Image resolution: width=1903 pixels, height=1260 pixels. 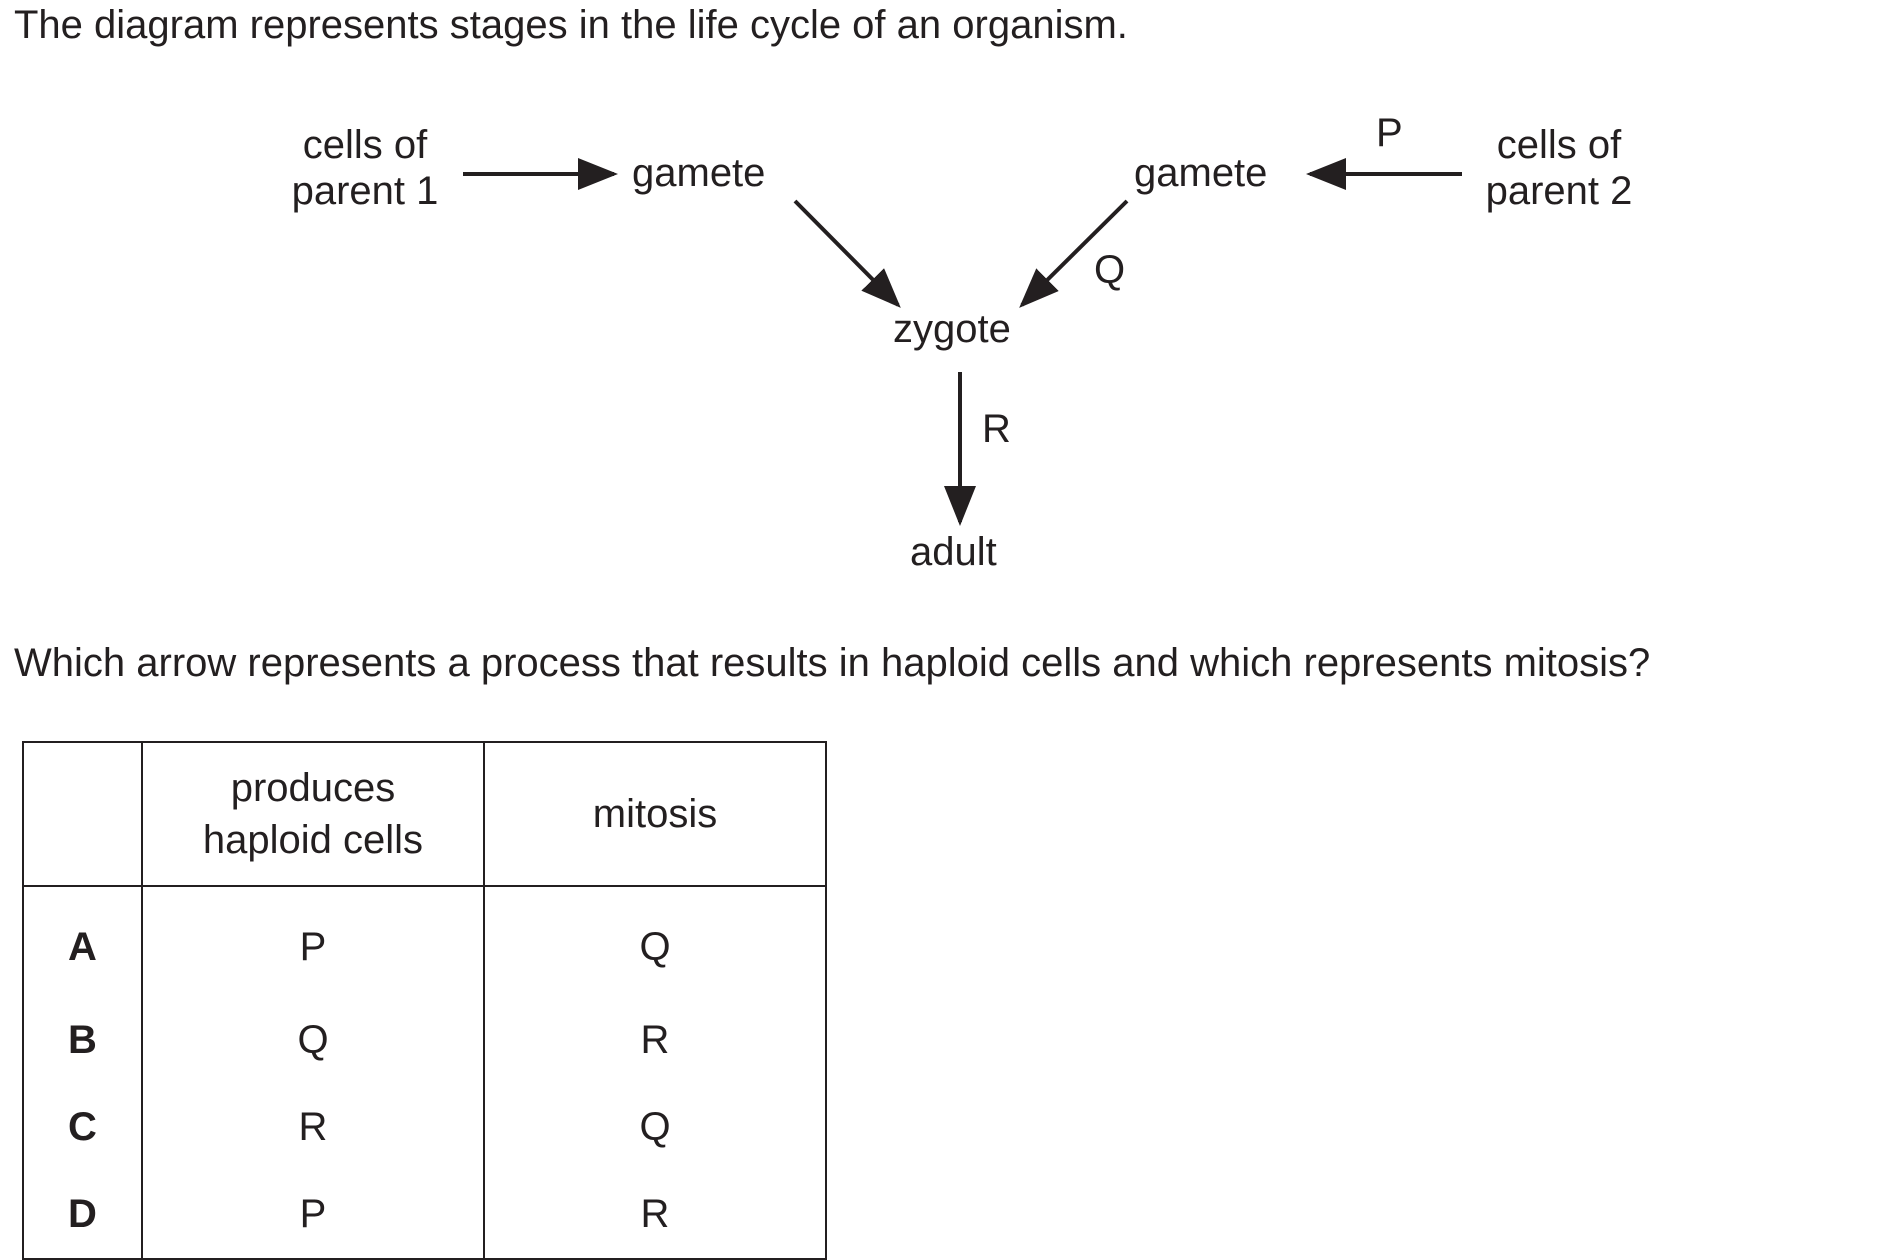 I want to click on gamete-right-label: gamete, so click(x=1201, y=173).